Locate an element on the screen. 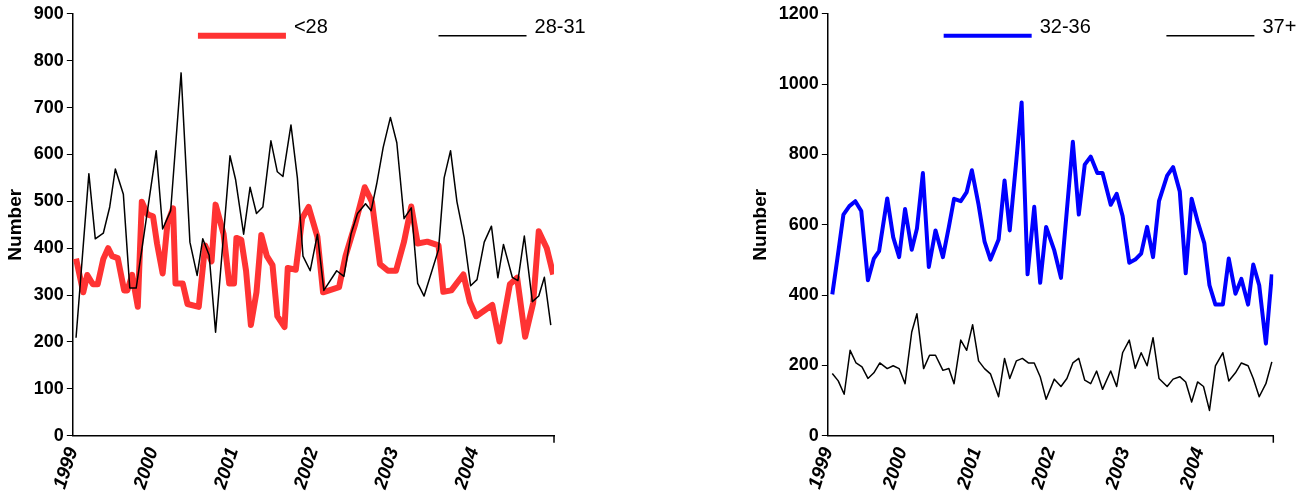 The width and height of the screenshot is (1298, 495). legend-label: 32-36 is located at coordinates (1065, 26).